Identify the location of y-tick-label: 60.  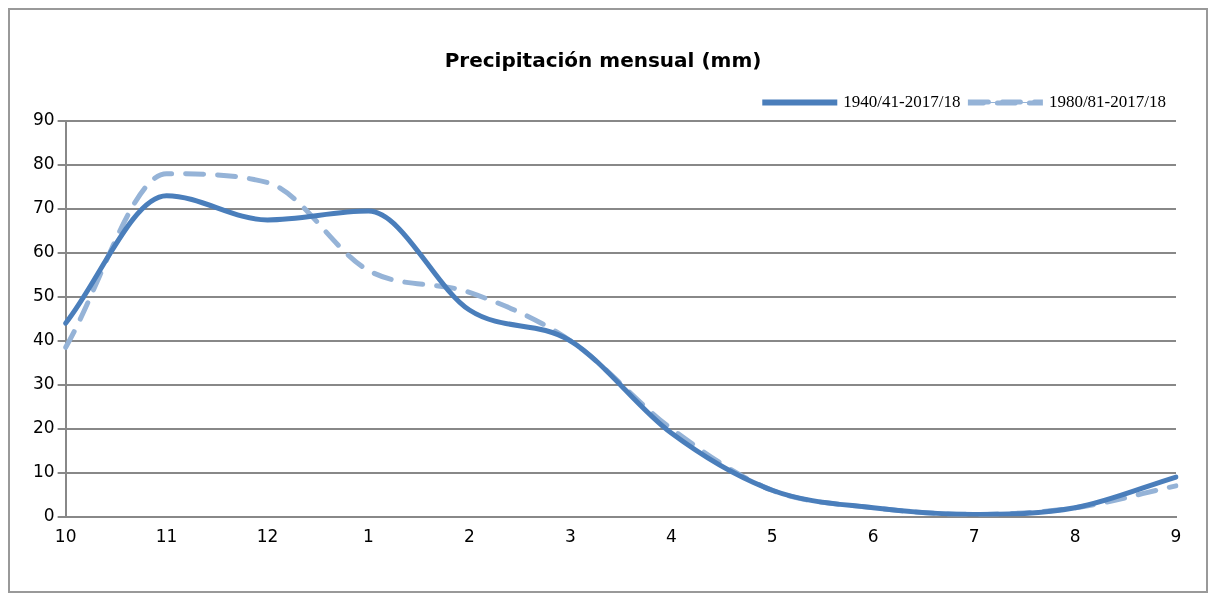
(43, 251).